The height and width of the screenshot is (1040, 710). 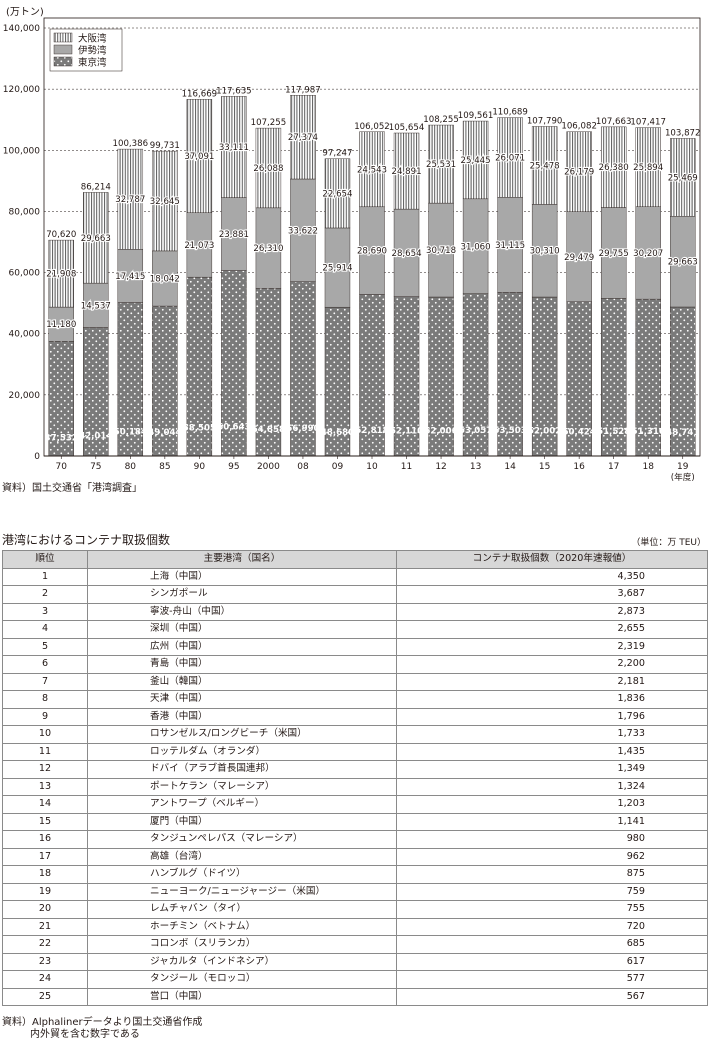 I want to click on table-row: 12 ドバイ（アラブ首長国連邦） 1,349, so click(x=355, y=769).